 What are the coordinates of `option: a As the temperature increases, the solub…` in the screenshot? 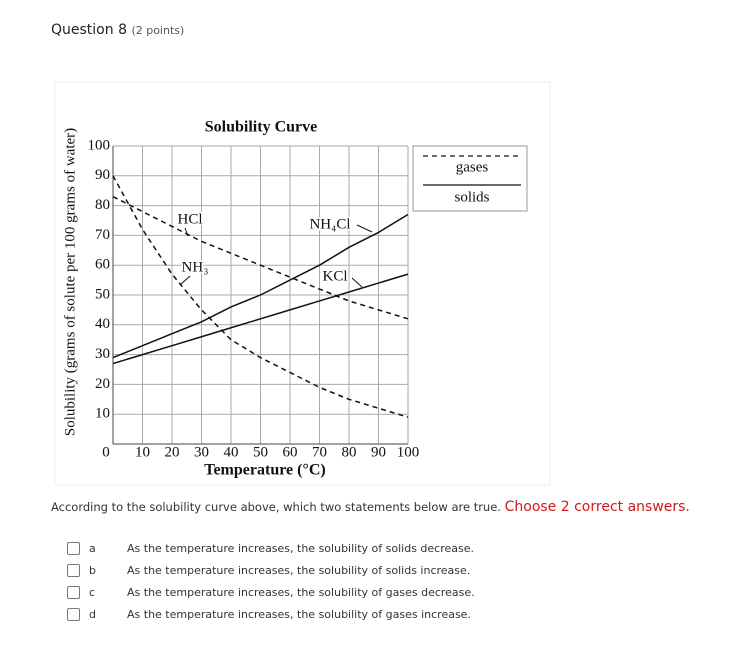 It's located at (270, 548).